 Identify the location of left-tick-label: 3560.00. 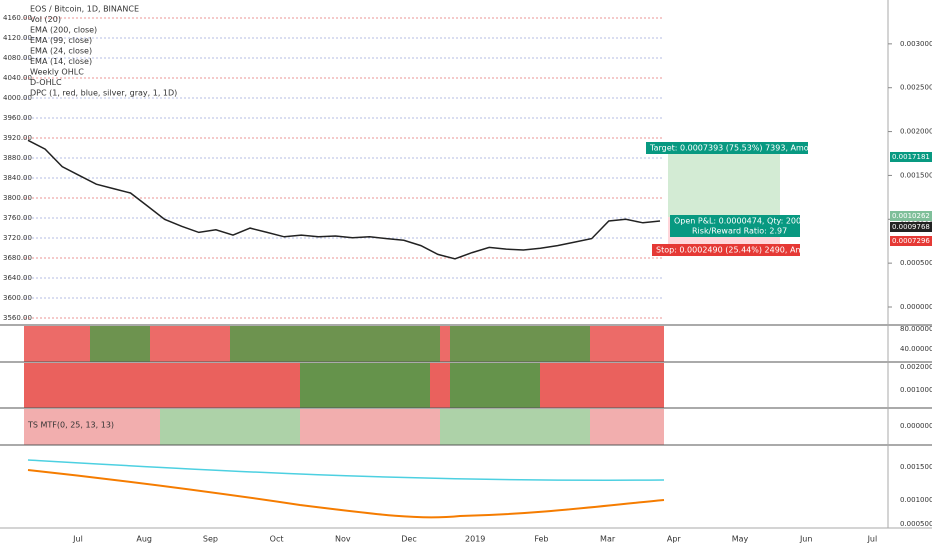
(17, 318).